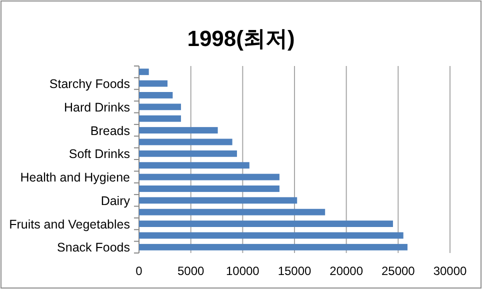  Describe the element at coordinates (241, 38) in the screenshot. I see `chart-title: 1998(최저)` at that location.